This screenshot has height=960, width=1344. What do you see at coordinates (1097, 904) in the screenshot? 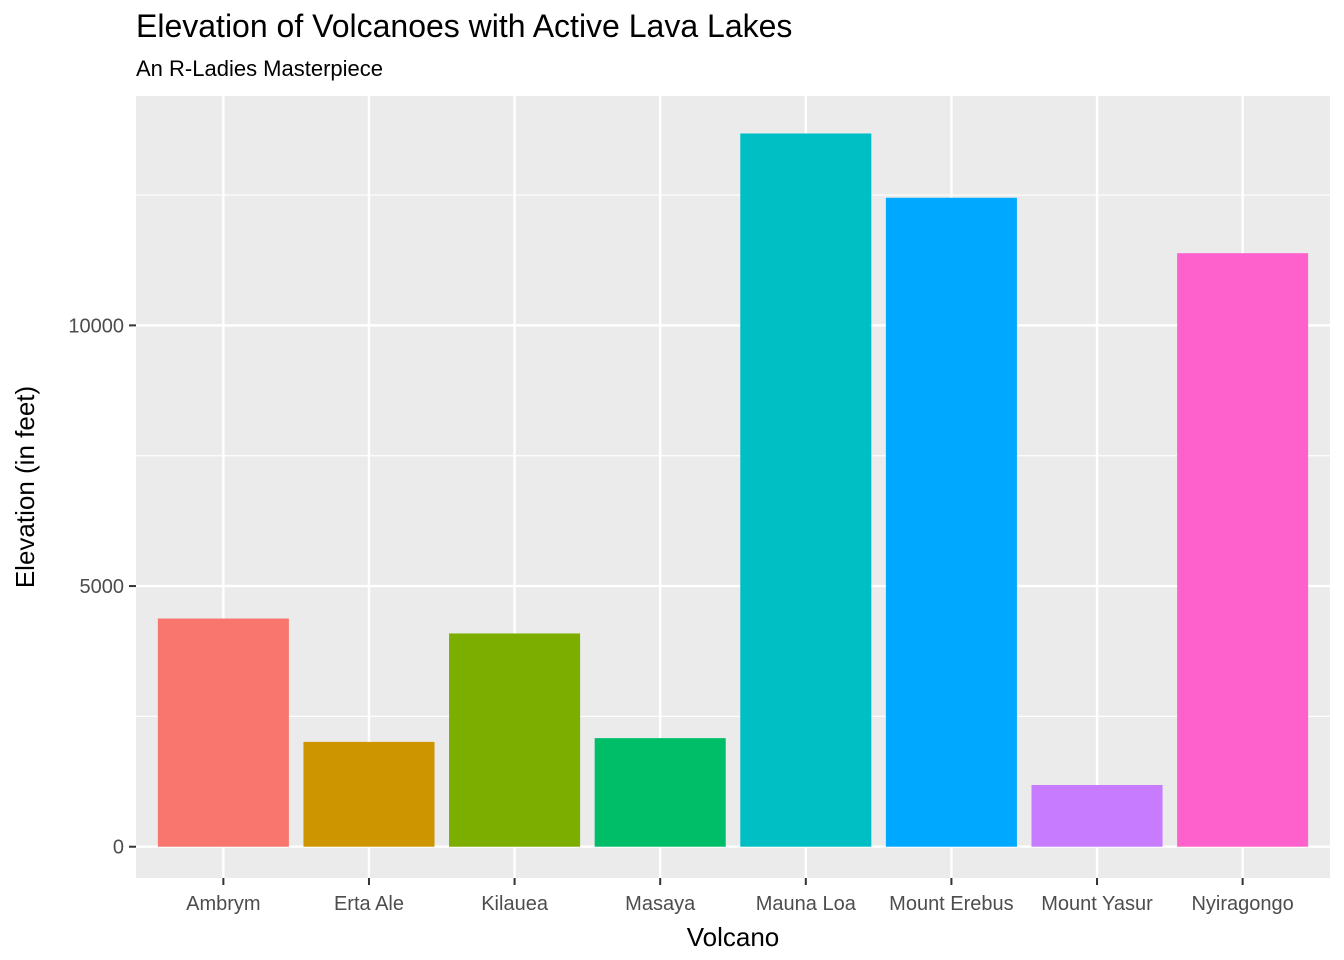
I see `x-tick-label: Mount Yasur` at bounding box center [1097, 904].